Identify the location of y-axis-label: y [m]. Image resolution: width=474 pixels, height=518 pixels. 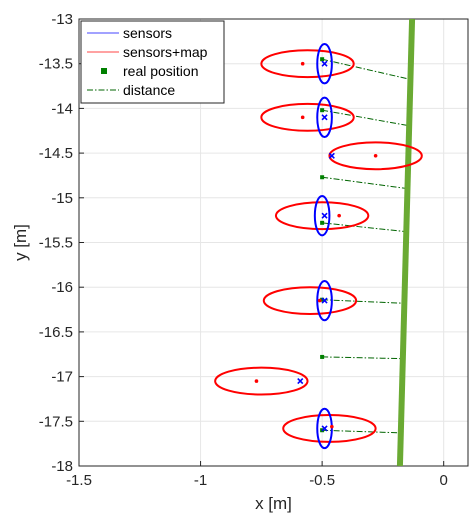
(20, 242).